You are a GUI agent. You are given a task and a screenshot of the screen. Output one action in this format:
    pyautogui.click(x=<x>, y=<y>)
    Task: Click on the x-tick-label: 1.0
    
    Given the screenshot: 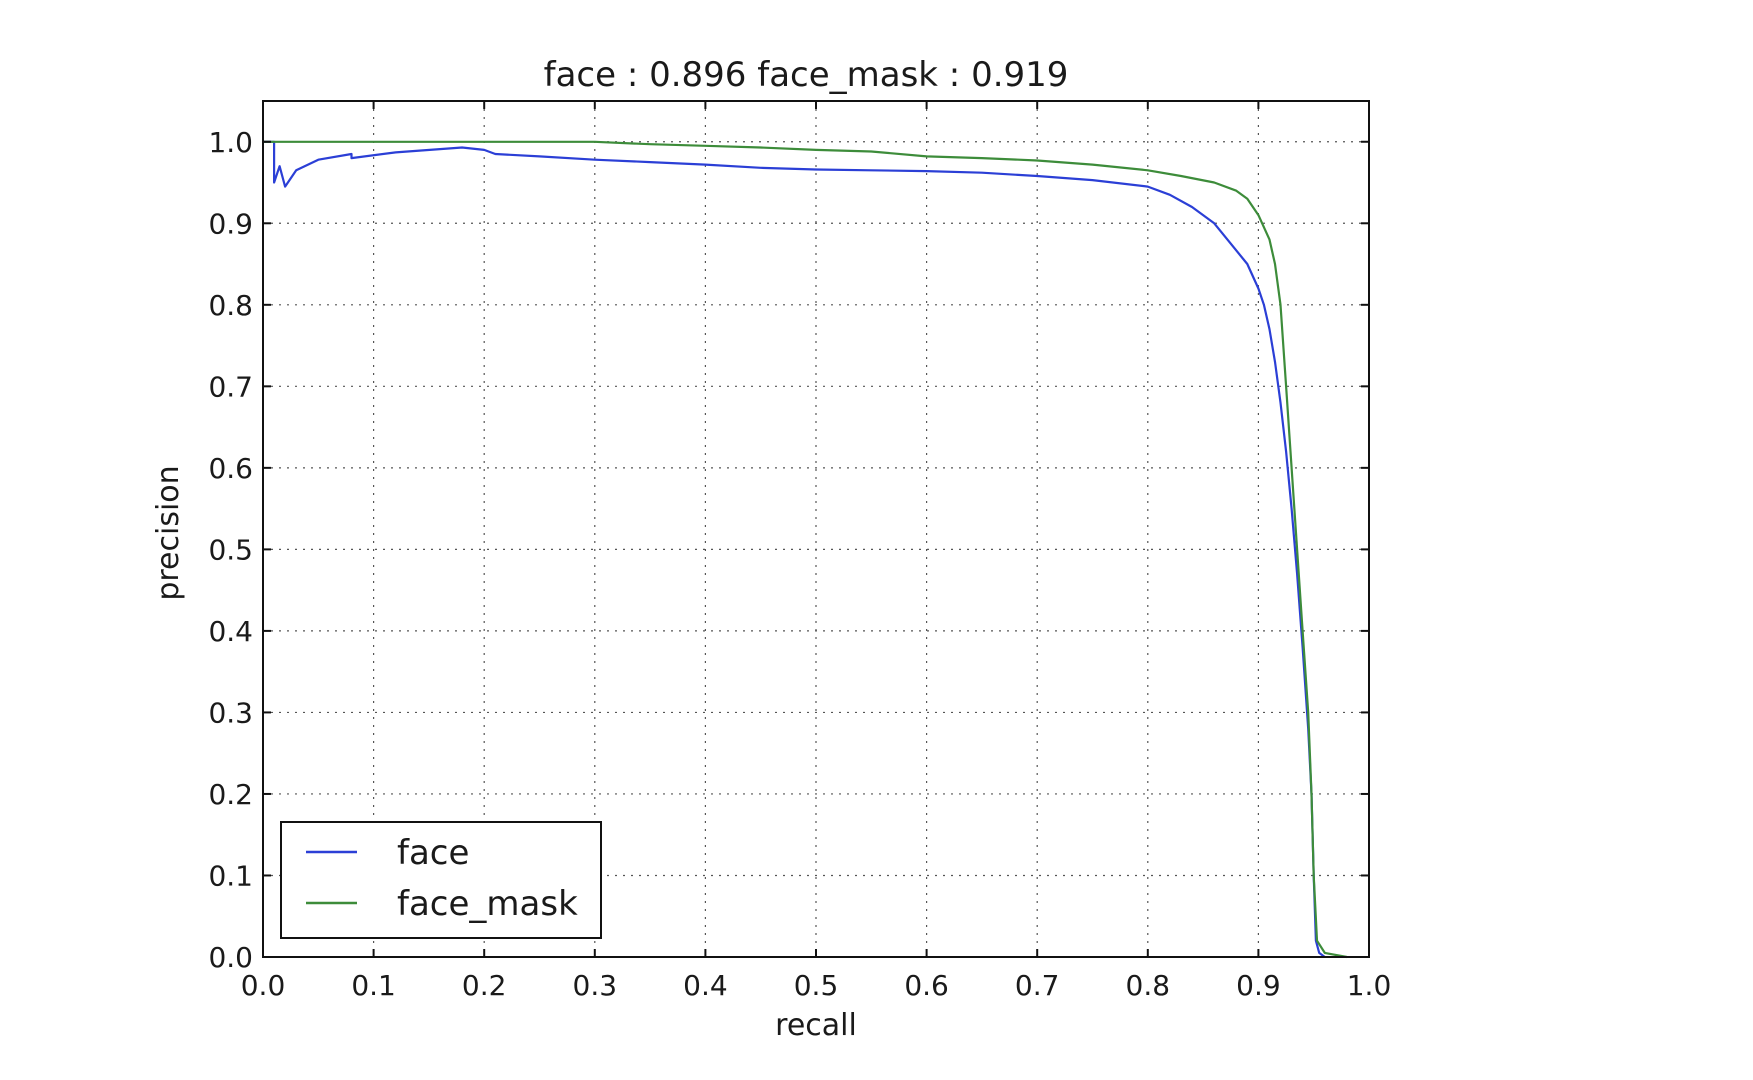 What is the action you would take?
    pyautogui.click(x=1369, y=985)
    